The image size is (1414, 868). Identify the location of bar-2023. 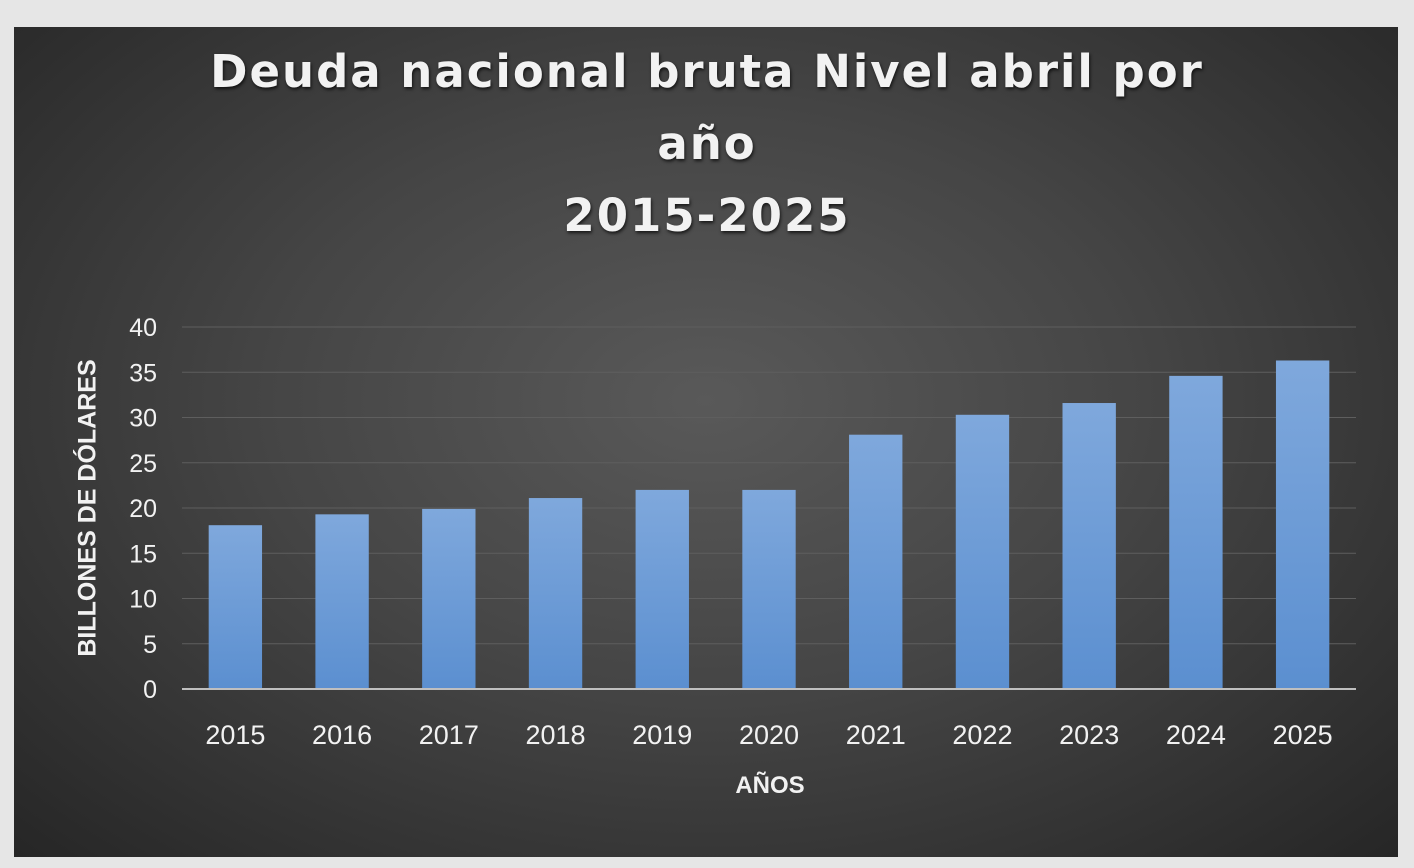
(1089, 546).